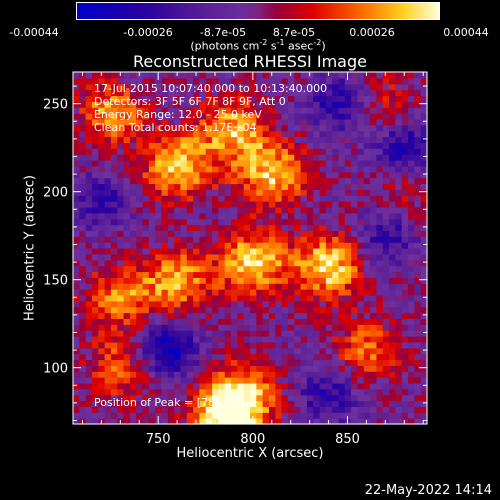  I want to click on colorbar-unit: (photons cm-2 s-1 asec-2), so click(258, 45).